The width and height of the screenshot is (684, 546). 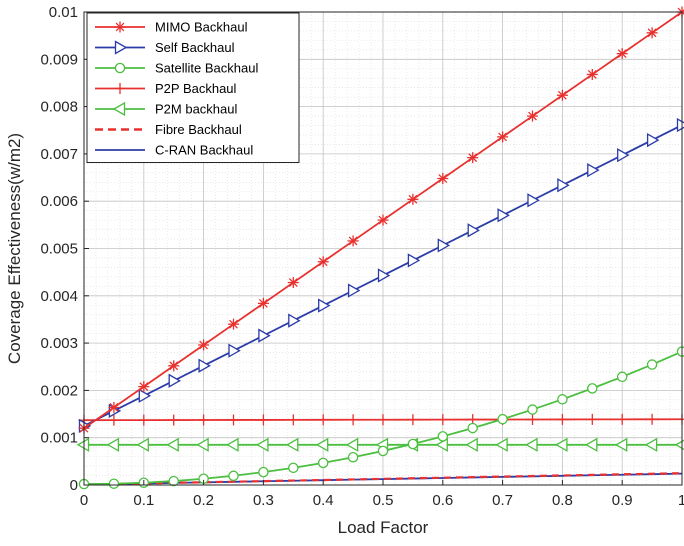 I want to click on x-tick-label: 0.4, so click(x=323, y=500).